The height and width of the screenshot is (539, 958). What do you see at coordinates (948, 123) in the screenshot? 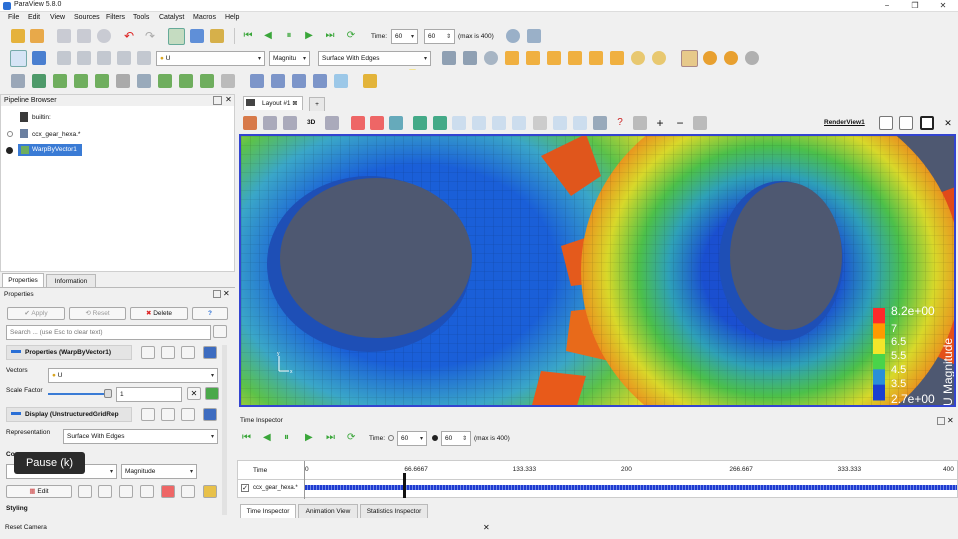
I see `close-view-icon: ✕` at bounding box center [948, 123].